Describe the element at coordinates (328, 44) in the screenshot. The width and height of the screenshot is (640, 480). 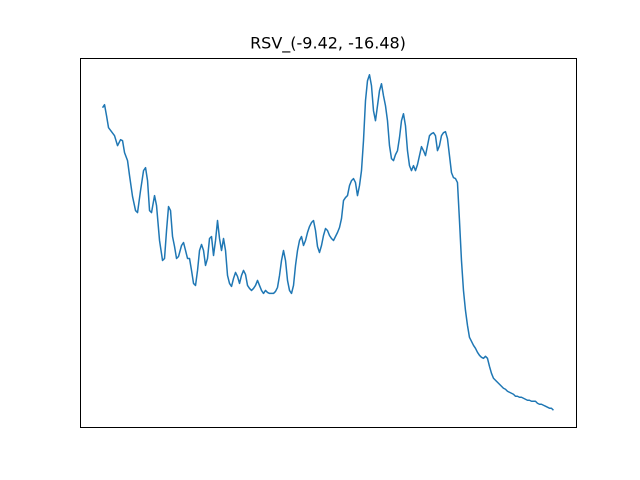
I see `chart-title: RSV_(-9.42, -16.48)` at that location.